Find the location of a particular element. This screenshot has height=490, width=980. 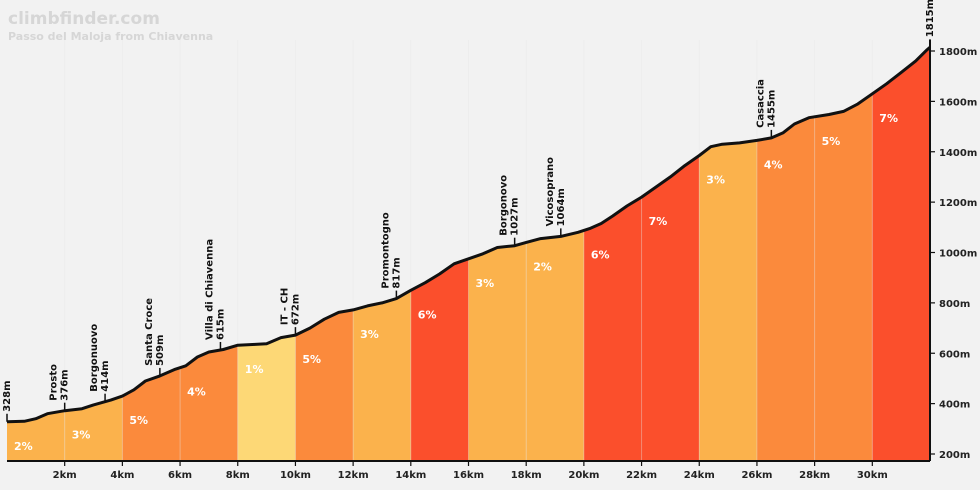

x-tick-label: 20km is located at coordinates (583, 475).